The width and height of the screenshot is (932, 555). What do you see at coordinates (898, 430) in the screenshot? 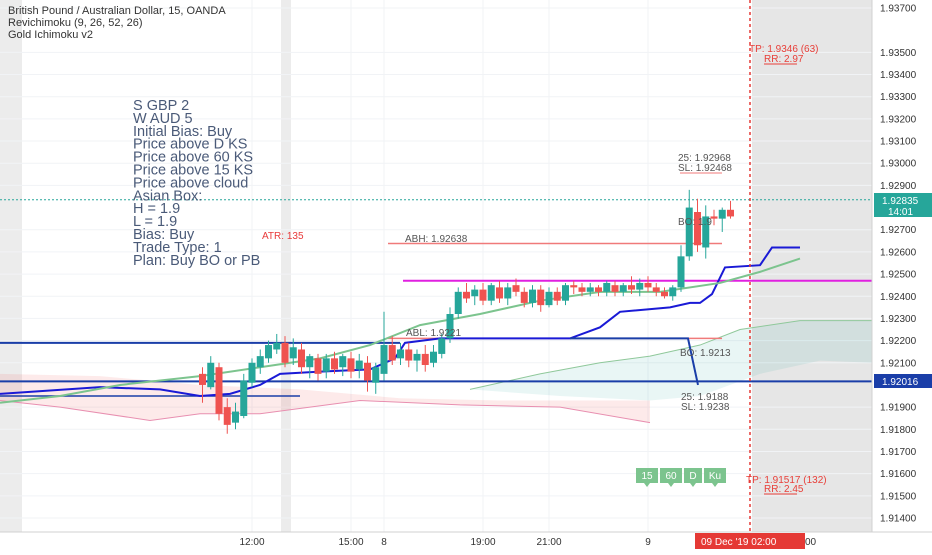
I see `price-tick-label: 1.91800` at bounding box center [898, 430].